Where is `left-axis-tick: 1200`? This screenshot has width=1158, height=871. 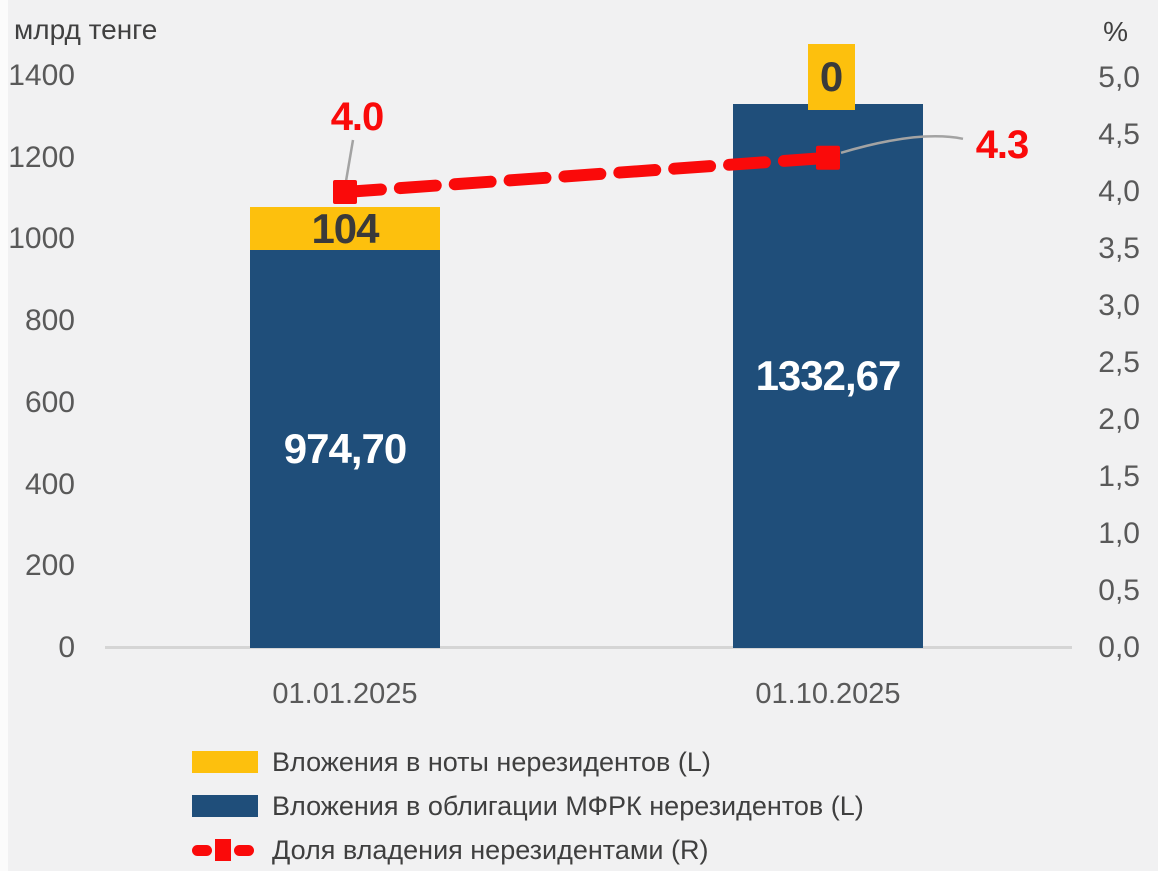
left-axis-tick: 1200 is located at coordinates (41, 157).